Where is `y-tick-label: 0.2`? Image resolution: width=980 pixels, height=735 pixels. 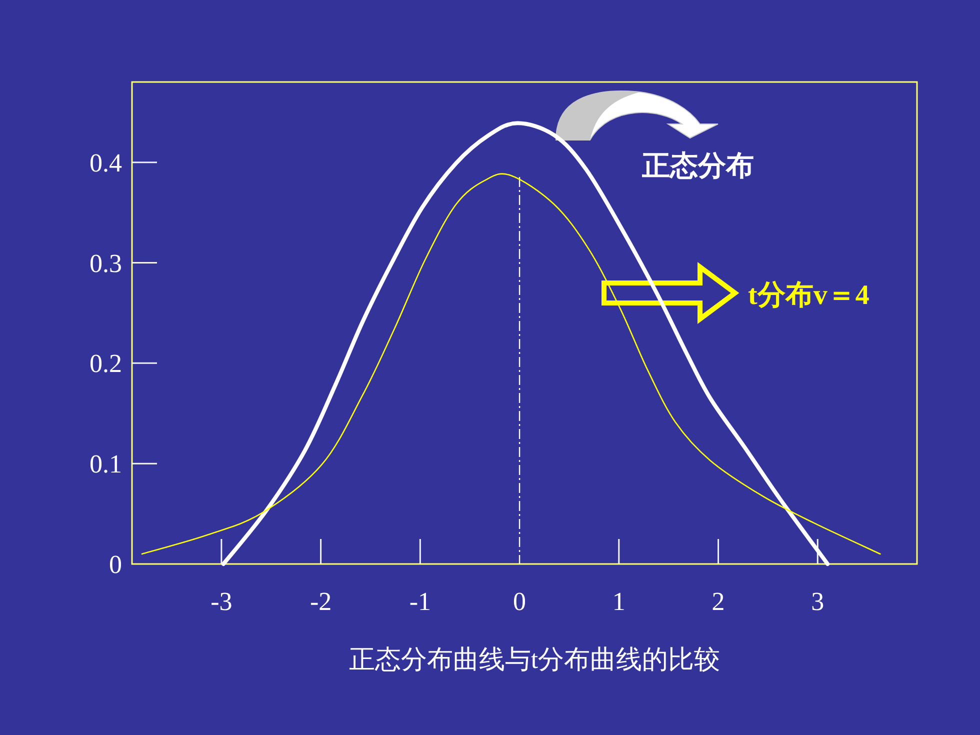 y-tick-label: 0.2 is located at coordinates (106, 363).